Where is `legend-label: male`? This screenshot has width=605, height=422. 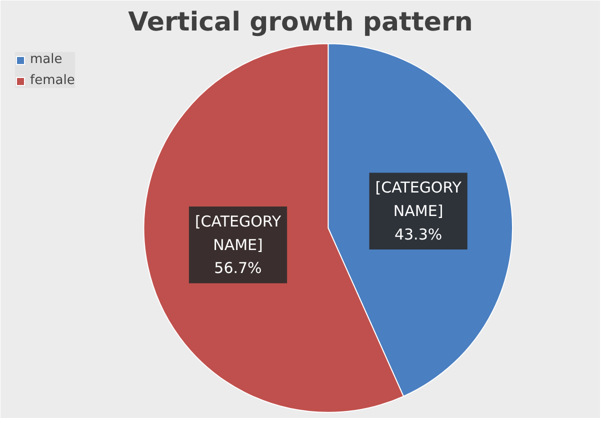 legend-label: male is located at coordinates (46, 59).